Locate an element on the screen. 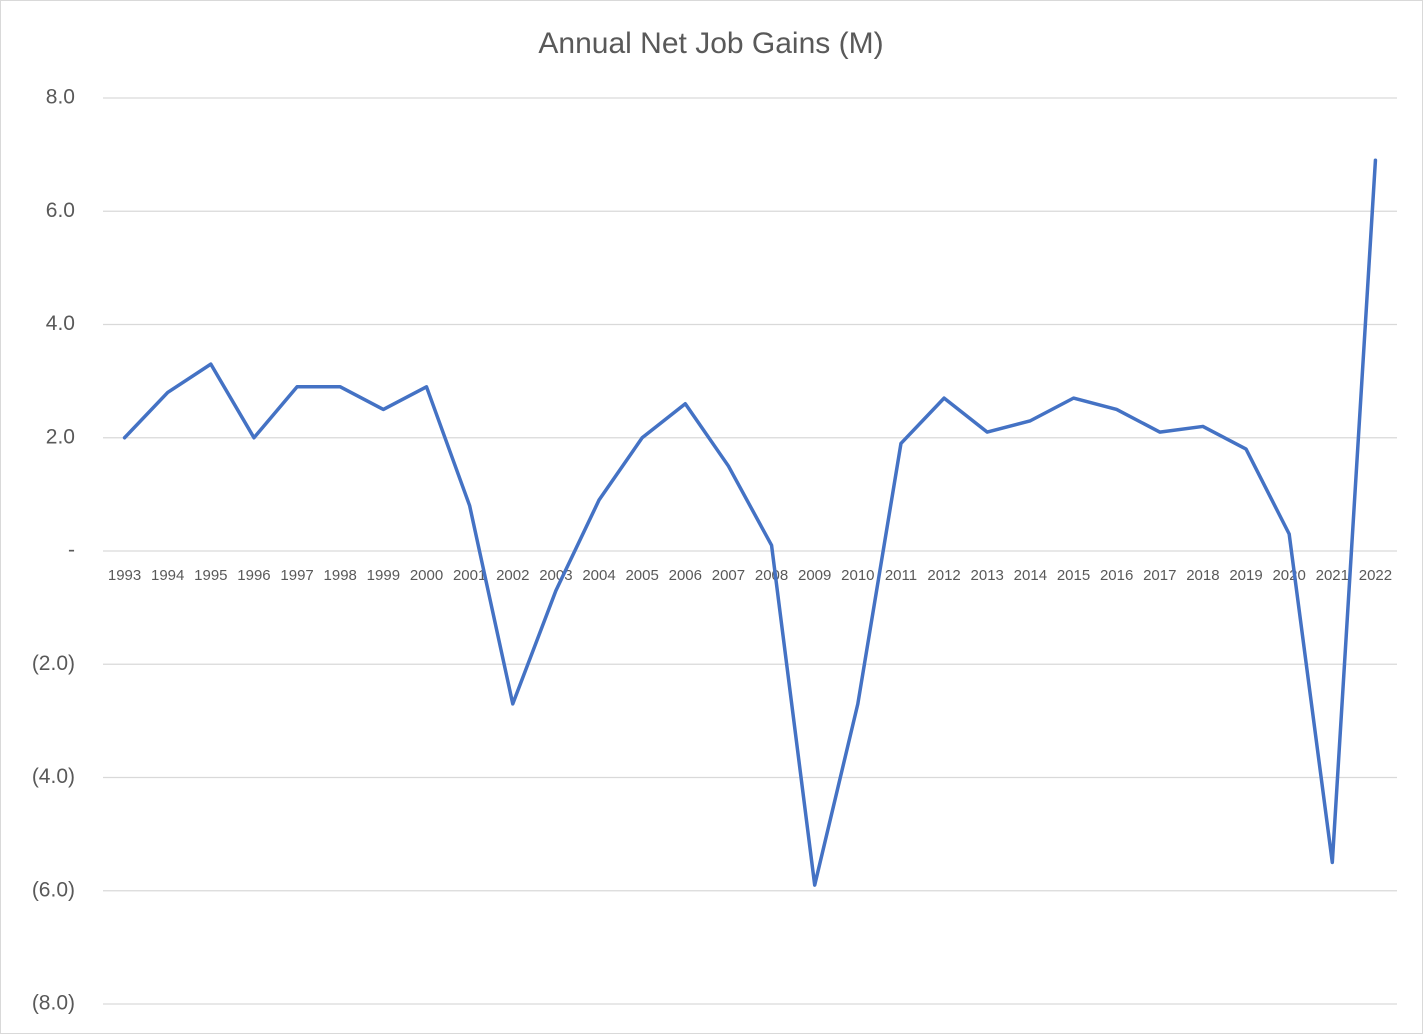 This screenshot has width=1423, height=1034. x-tick-label: 2017 is located at coordinates (1159, 575).